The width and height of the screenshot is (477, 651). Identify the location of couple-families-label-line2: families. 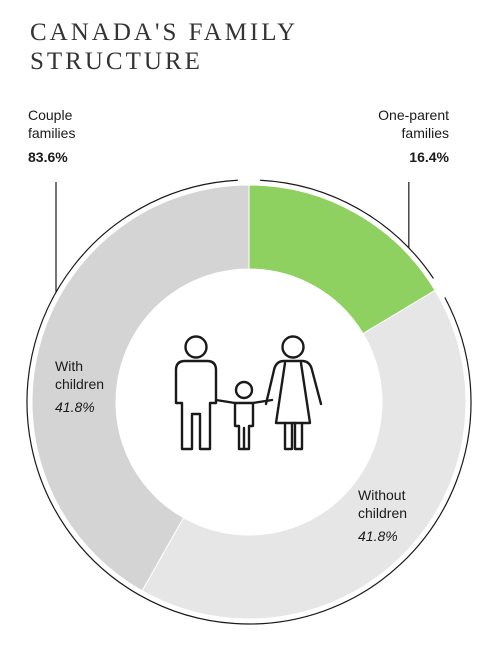
(52, 133).